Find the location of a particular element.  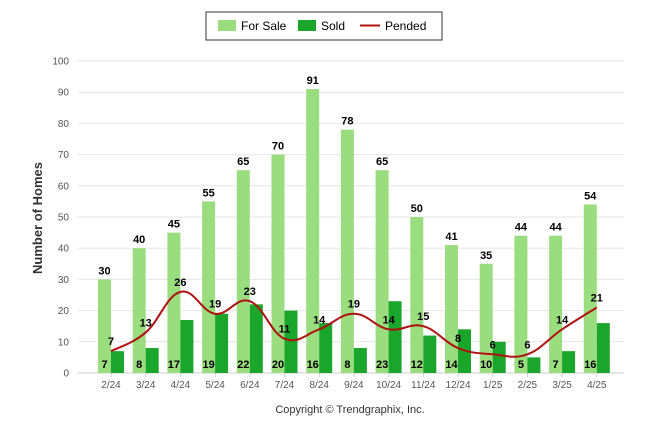

bar-sold-2/25 is located at coordinates (534, 365).